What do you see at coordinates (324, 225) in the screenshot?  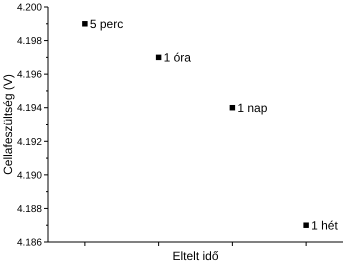 I see `annotation: 1 hét` at bounding box center [324, 225].